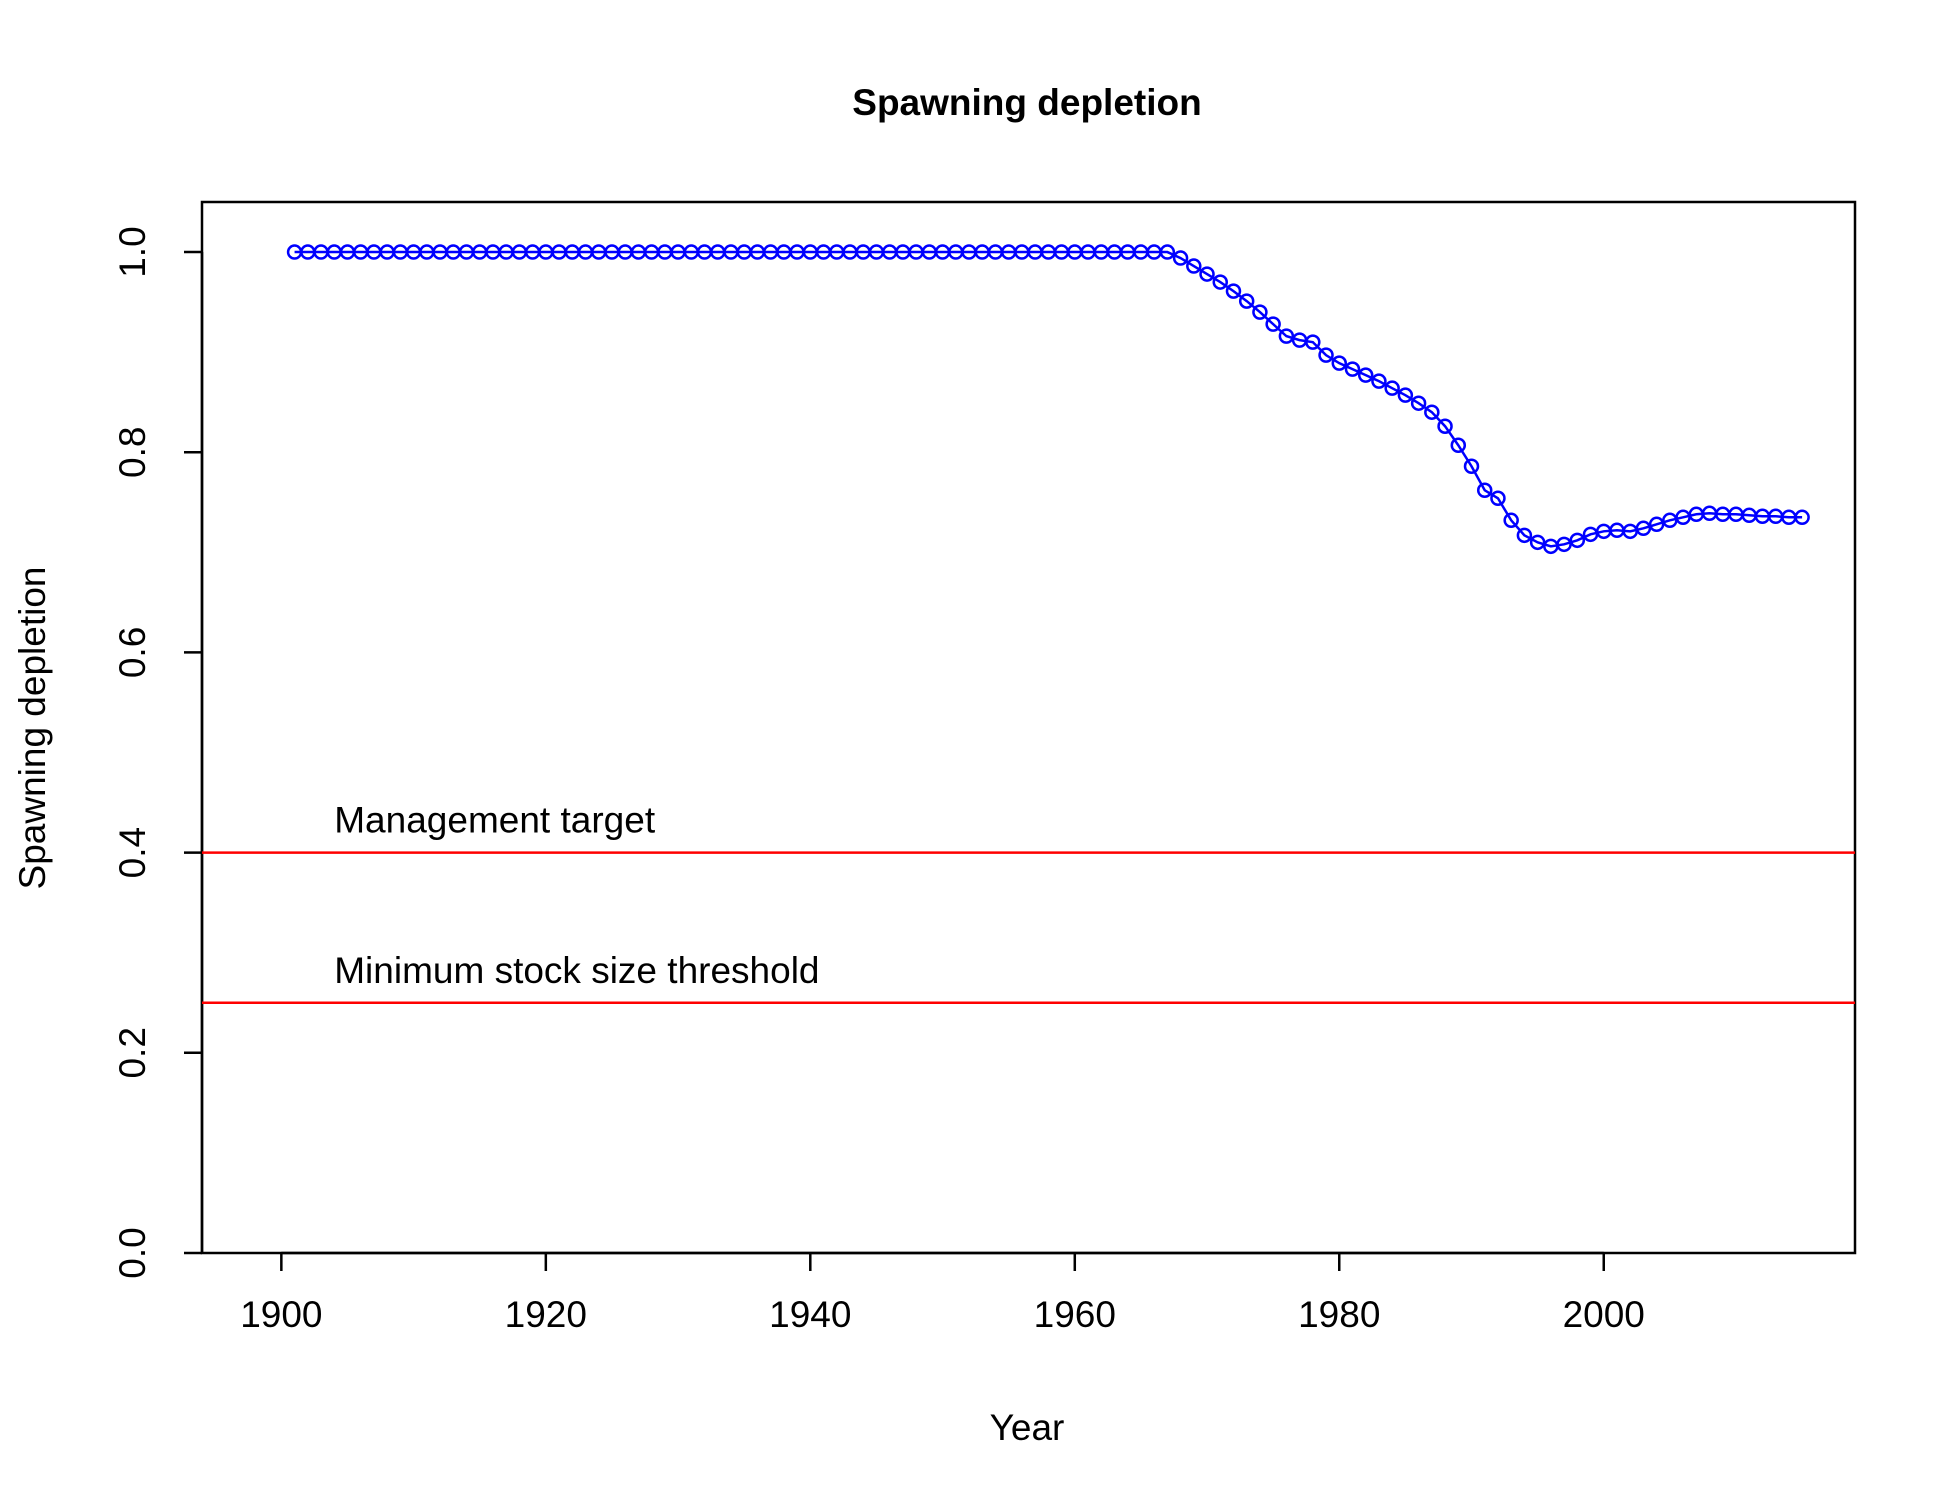  I want to click on x-tick-label: 1980, so click(1339, 1314).